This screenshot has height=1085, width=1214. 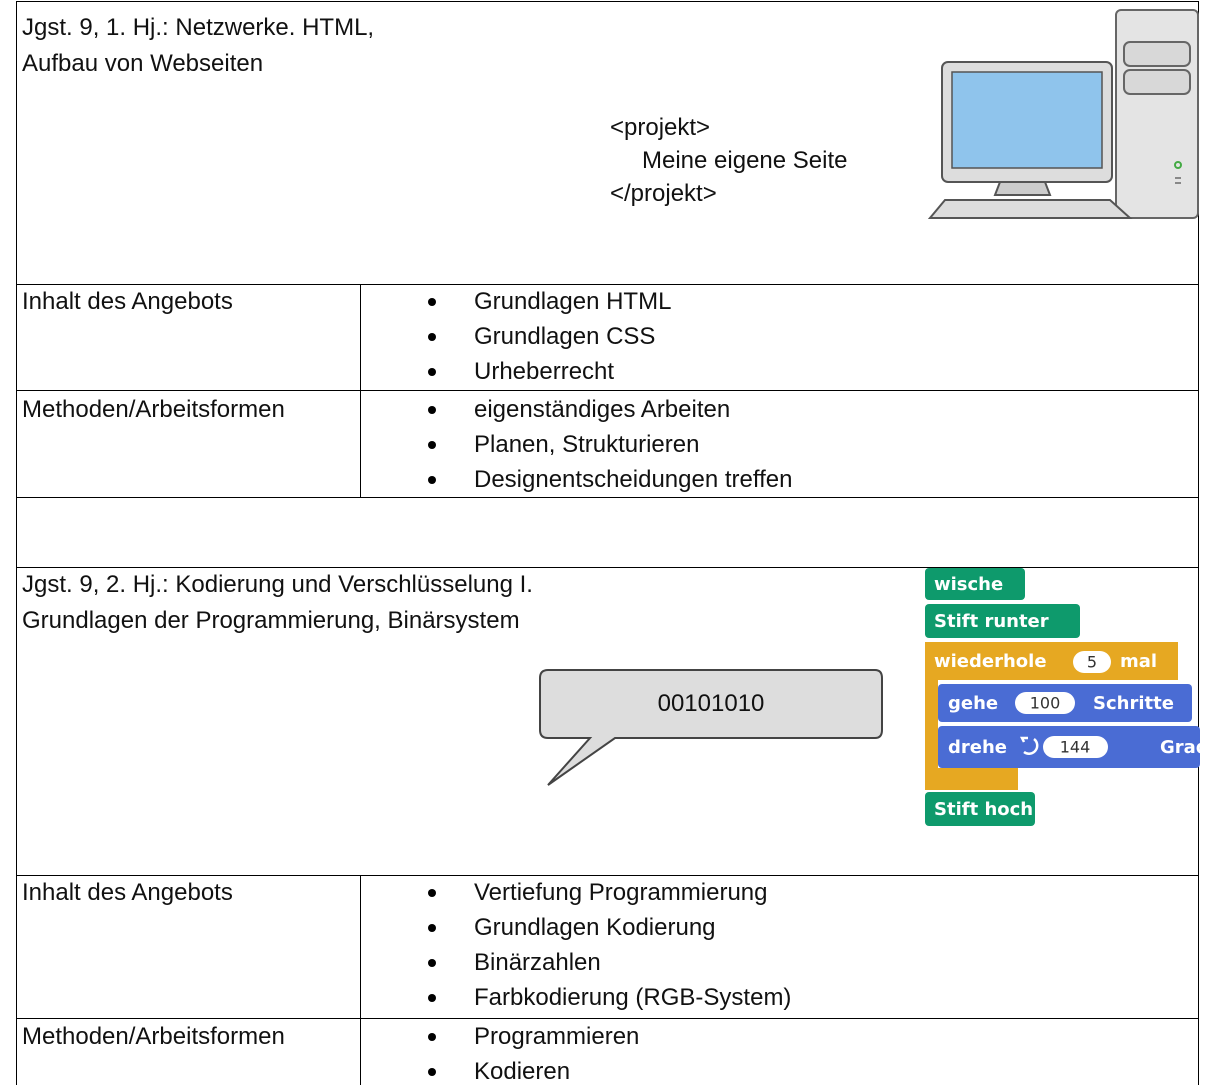 What do you see at coordinates (990, 661) in the screenshot?
I see `block-label: wiederhole` at bounding box center [990, 661].